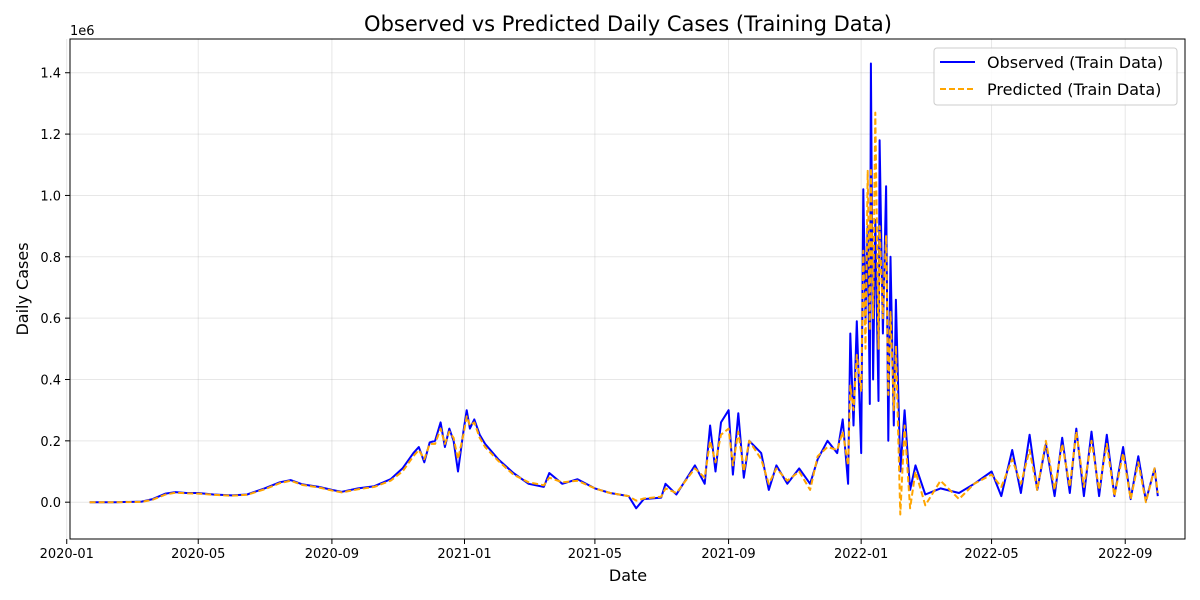  I want to click on x-tick-label: 2022-01, so click(861, 554).